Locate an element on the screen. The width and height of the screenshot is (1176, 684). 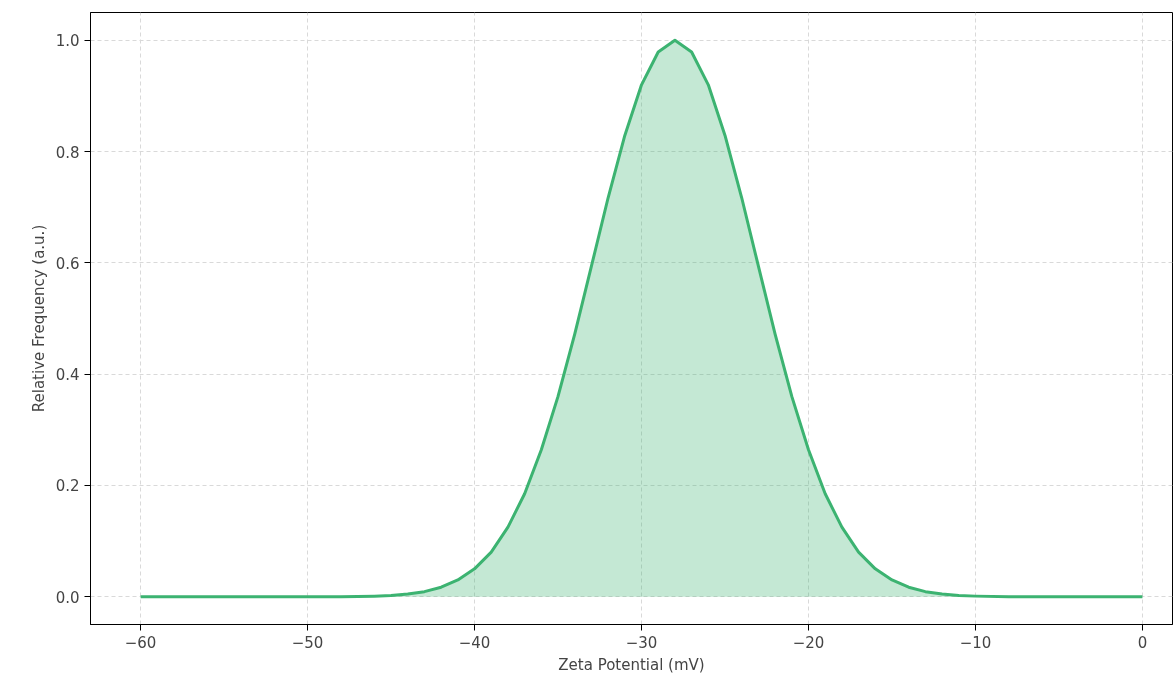
x-tick-label: 0 is located at coordinates (1142, 642).